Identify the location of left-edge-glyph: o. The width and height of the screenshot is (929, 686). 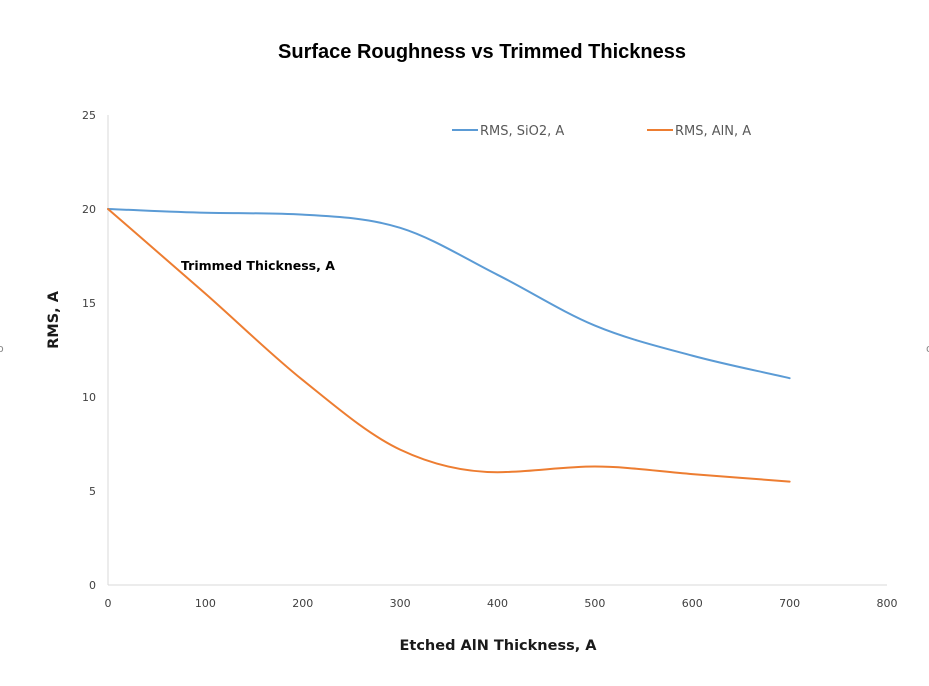
(2, 348).